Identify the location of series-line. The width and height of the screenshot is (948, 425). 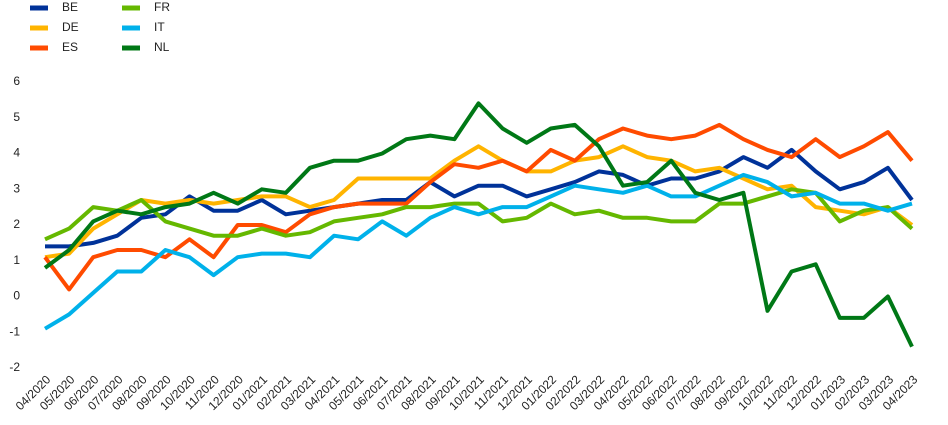
(479, 214).